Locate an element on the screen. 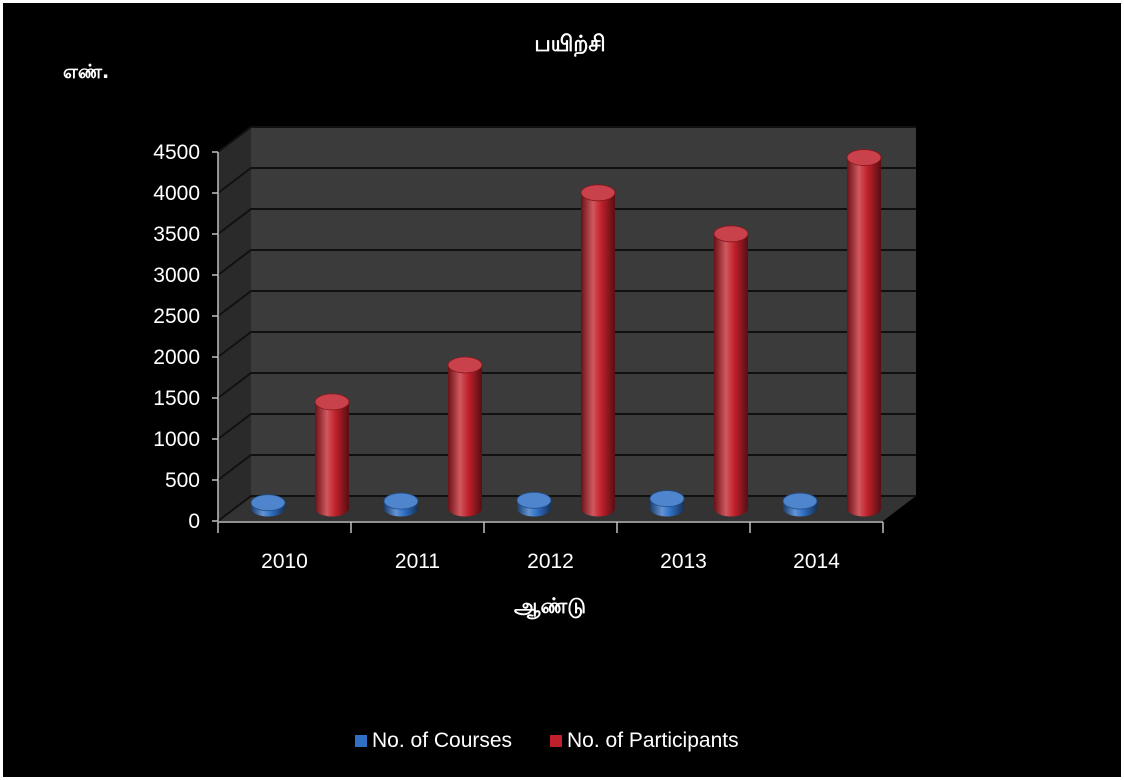 The width and height of the screenshot is (1124, 780). bar-participants-2011 is located at coordinates (465, 436).